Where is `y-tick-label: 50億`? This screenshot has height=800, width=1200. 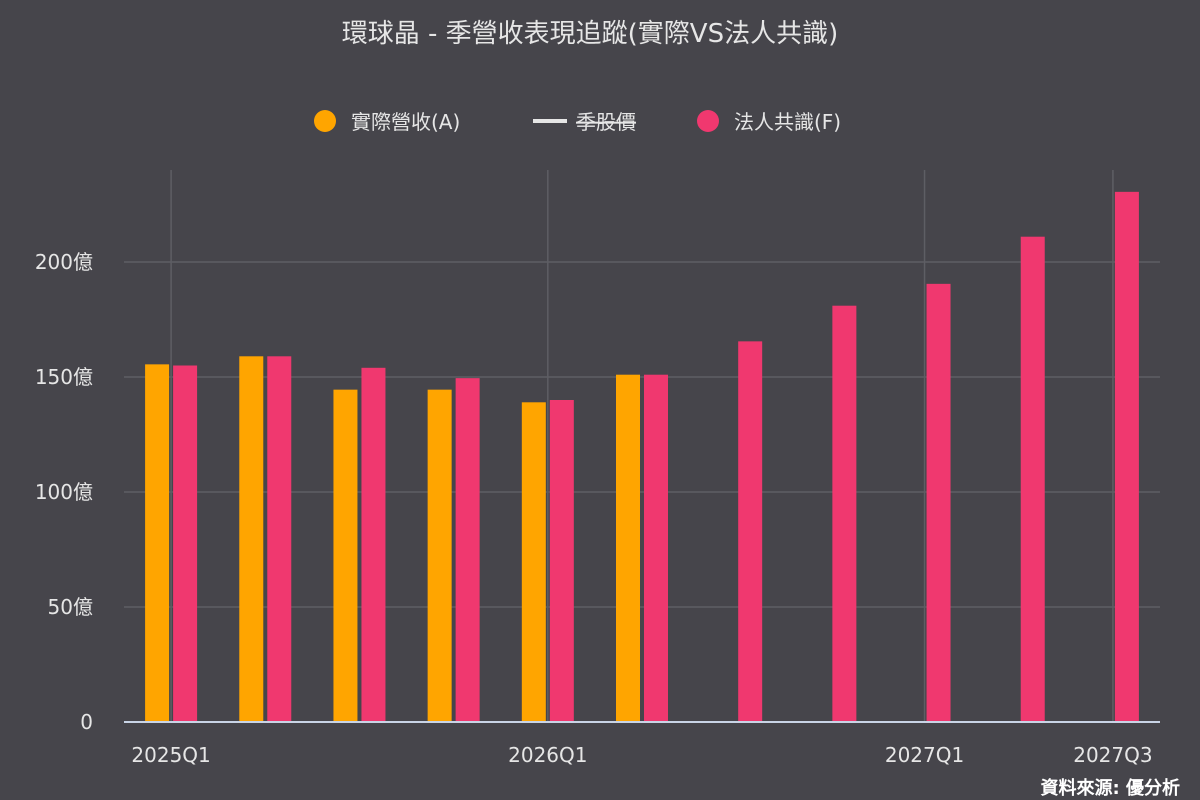
y-tick-label: 50億 is located at coordinates (70, 607).